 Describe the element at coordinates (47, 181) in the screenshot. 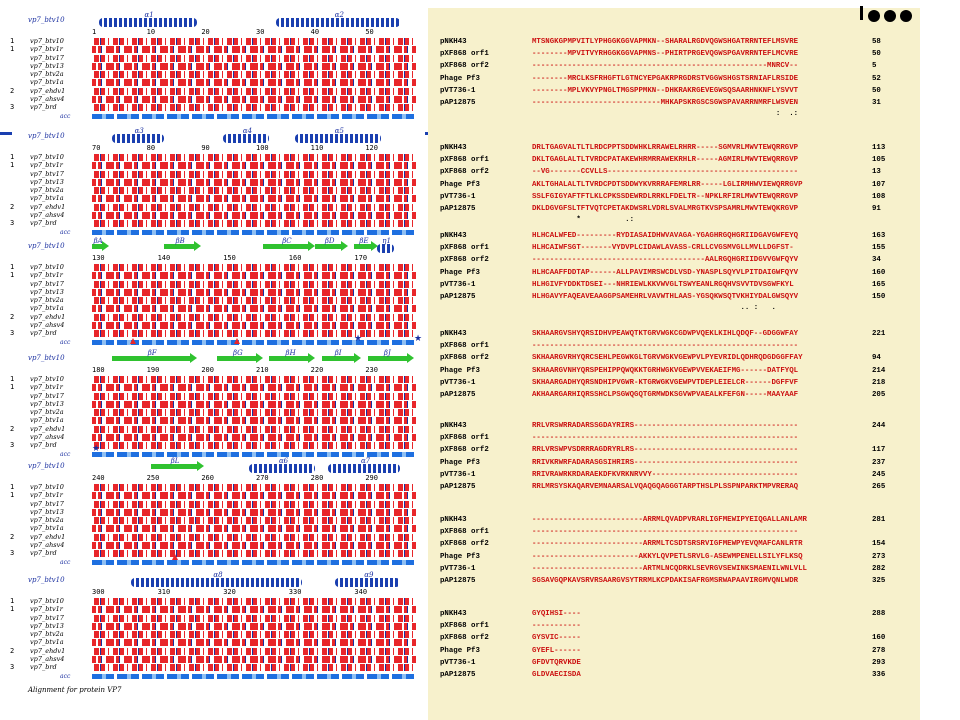

I see `sequence-name: vp7_btv13` at that location.